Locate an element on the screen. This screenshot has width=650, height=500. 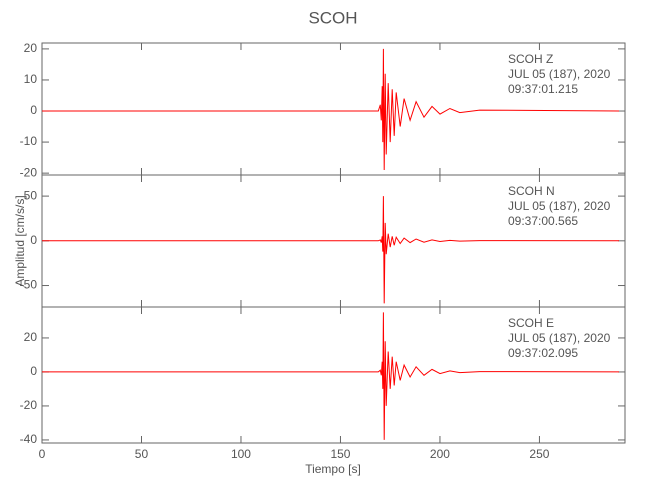
x-tick-label: 50 is located at coordinates (142, 454).